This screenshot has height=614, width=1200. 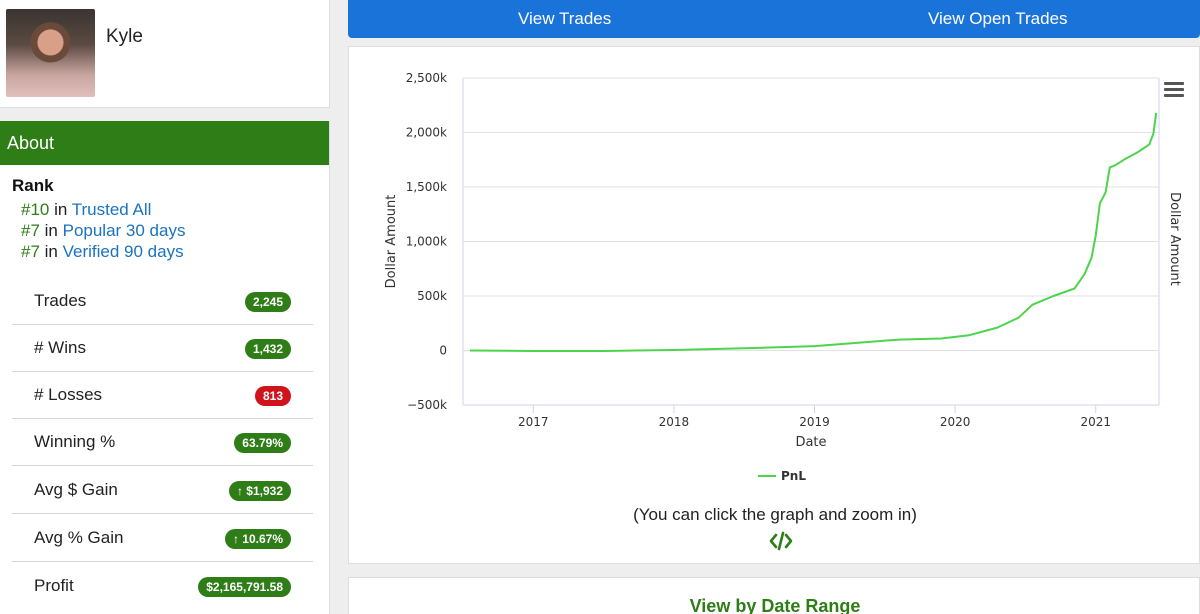 What do you see at coordinates (533, 422) in the screenshot?
I see `x-tick-label: 2017` at bounding box center [533, 422].